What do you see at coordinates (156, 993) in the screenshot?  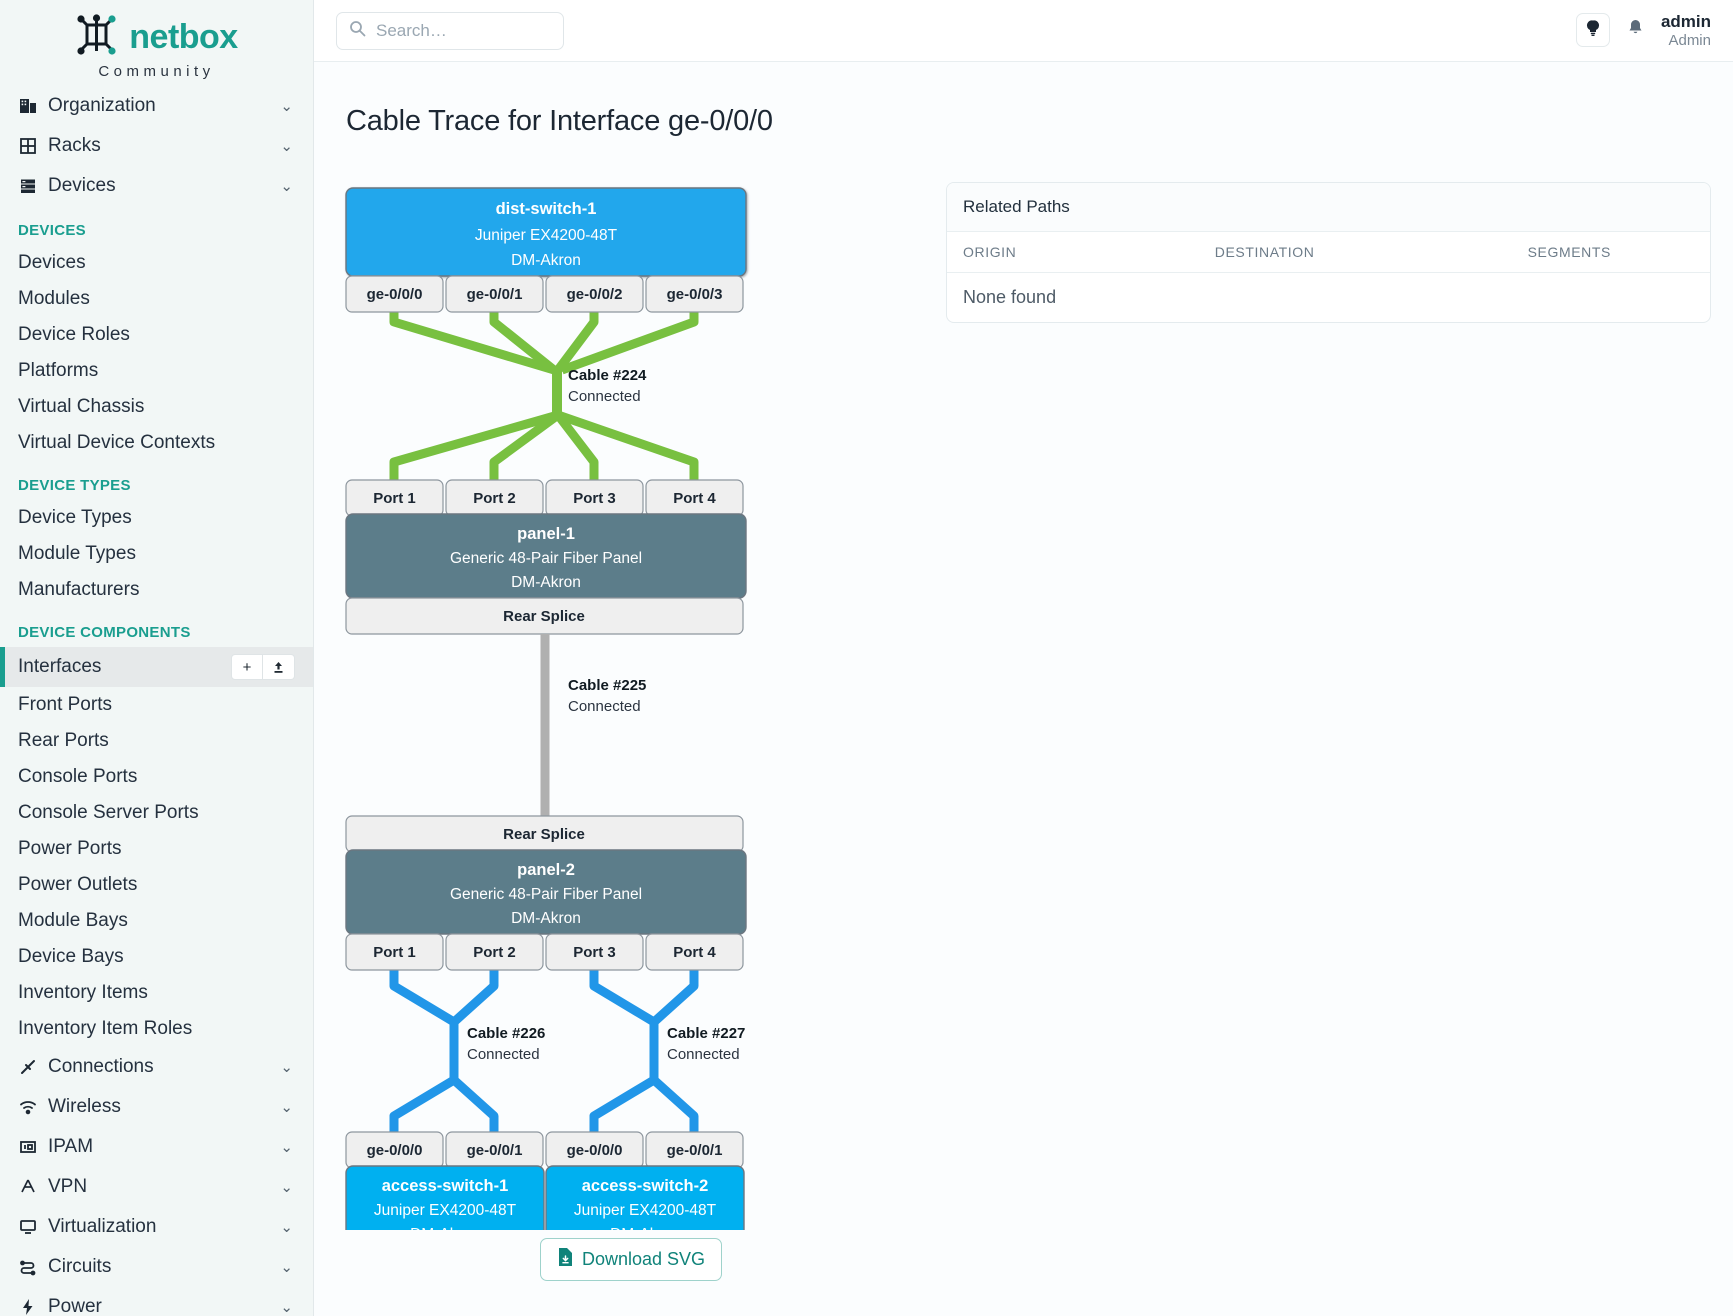 I see `sidebar-item-inventory-items: Inventory Items` at bounding box center [156, 993].